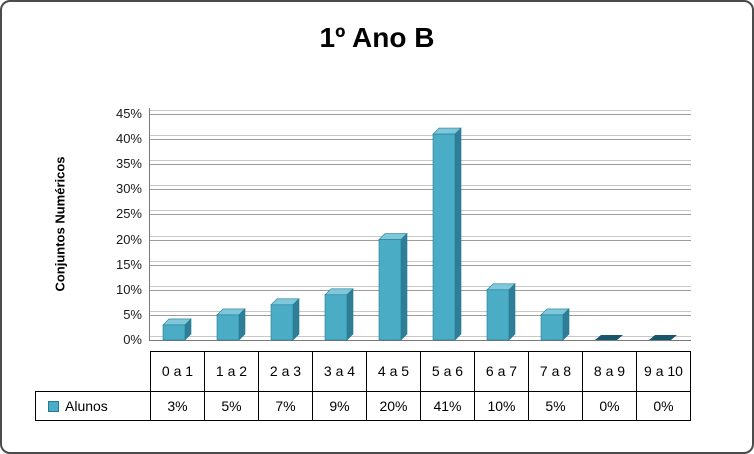 This screenshot has height=454, width=754. What do you see at coordinates (128, 164) in the screenshot?
I see `y-tick-label: 35%` at bounding box center [128, 164].